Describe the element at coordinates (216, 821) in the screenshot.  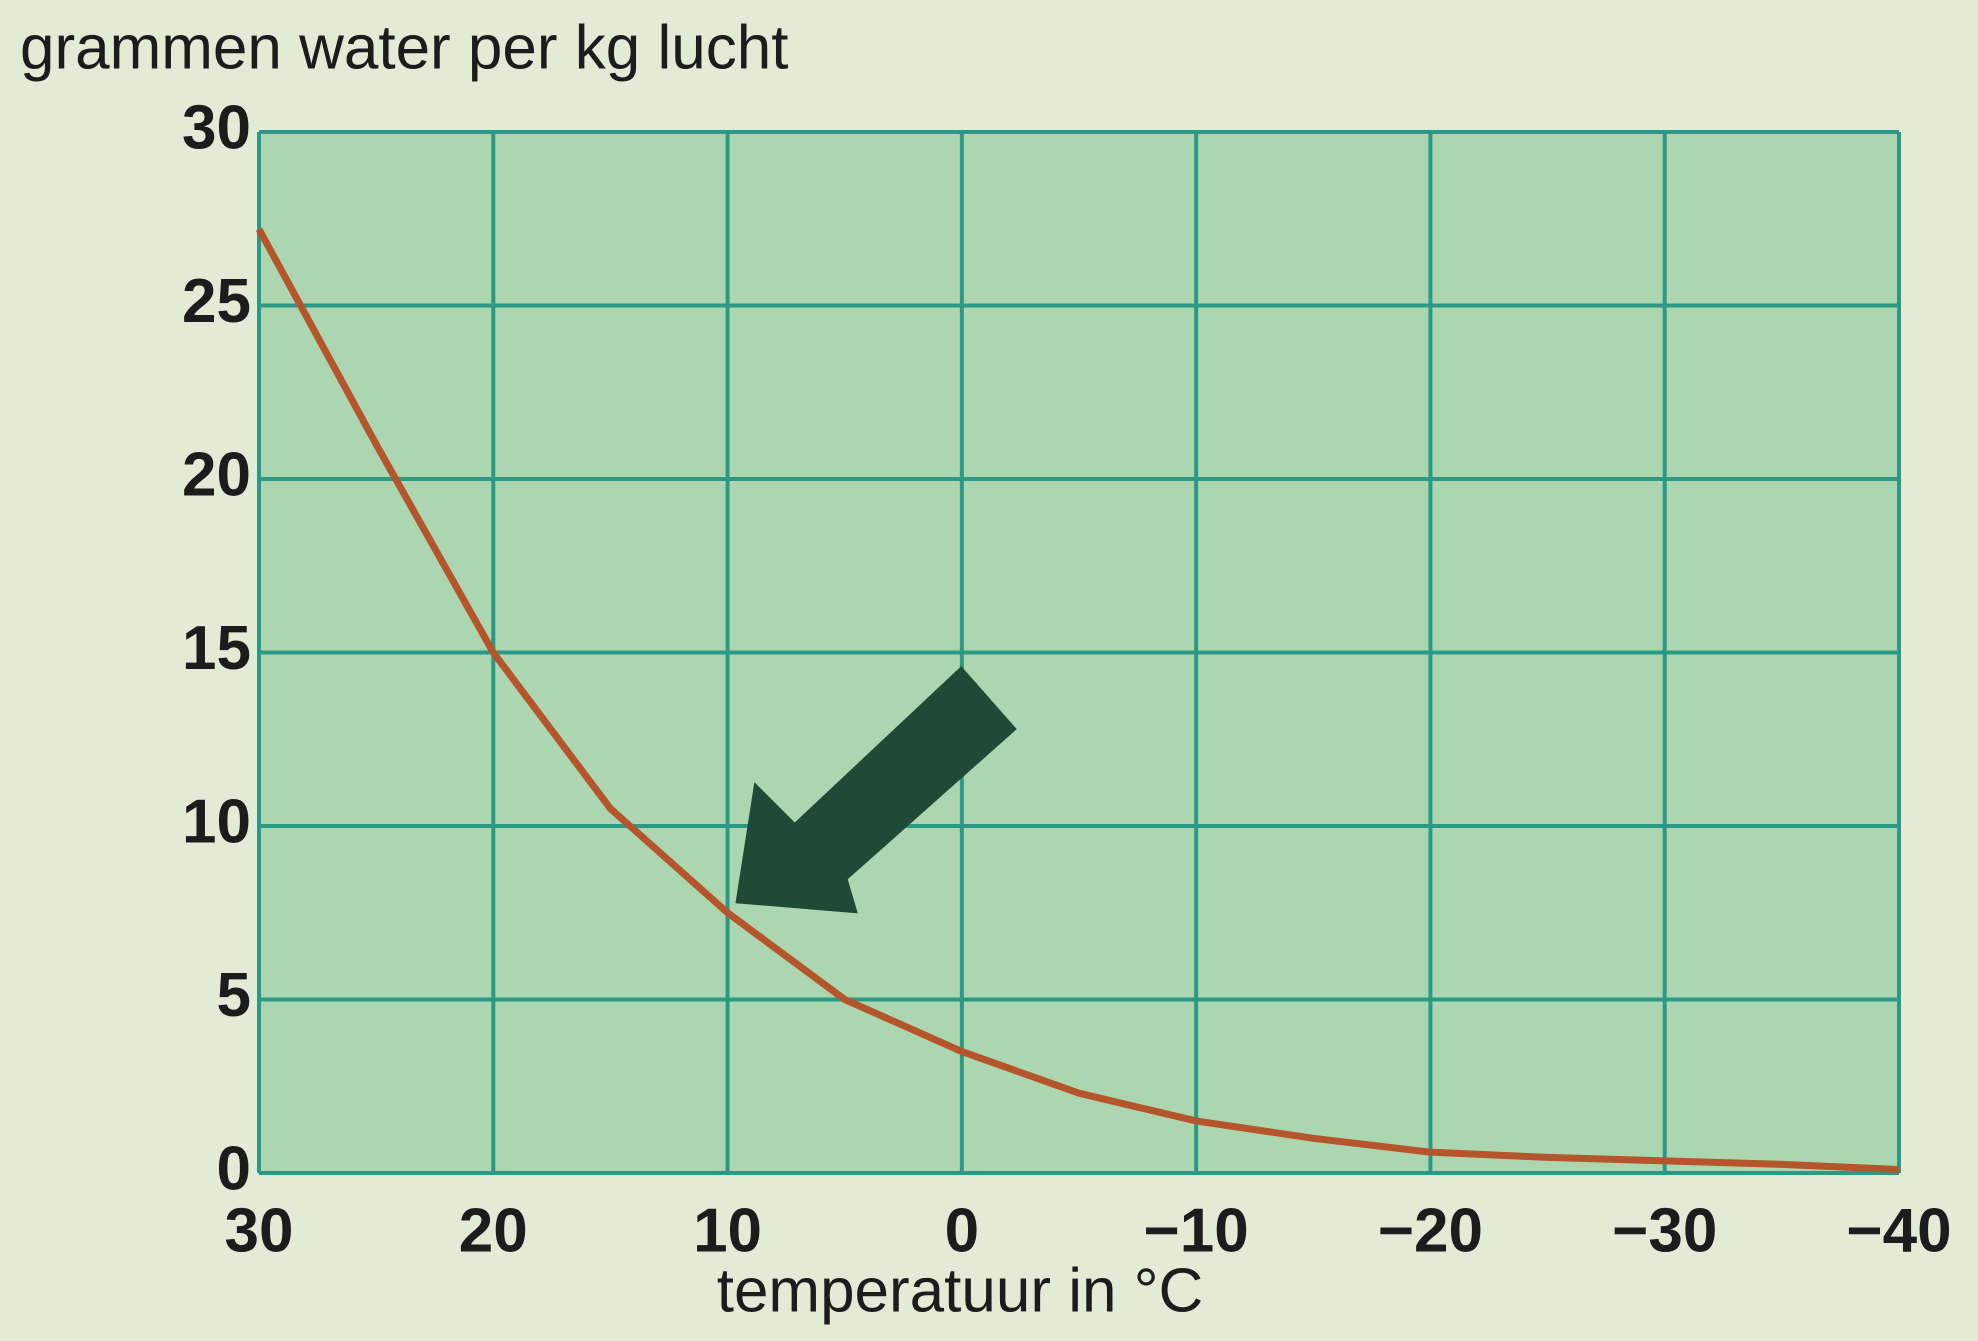
I see `y-tick-label: 10` at that location.